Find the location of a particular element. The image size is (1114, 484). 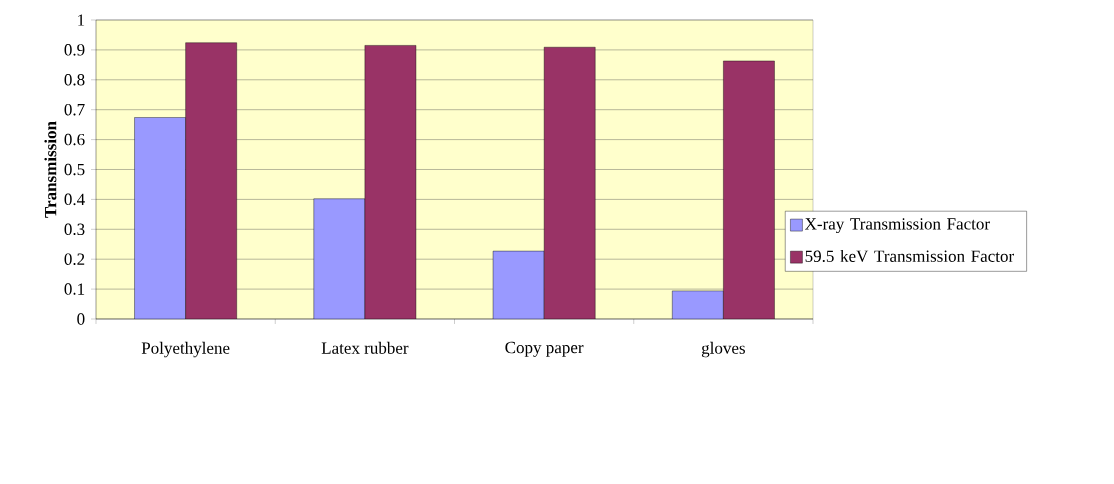

x-tick-label: gloves is located at coordinates (723, 349).